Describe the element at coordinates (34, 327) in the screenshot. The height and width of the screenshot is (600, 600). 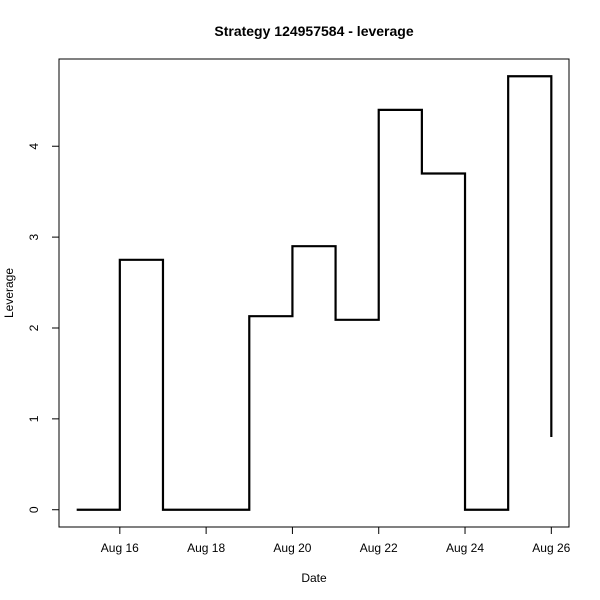
I see `y-tick-label: 2` at that location.